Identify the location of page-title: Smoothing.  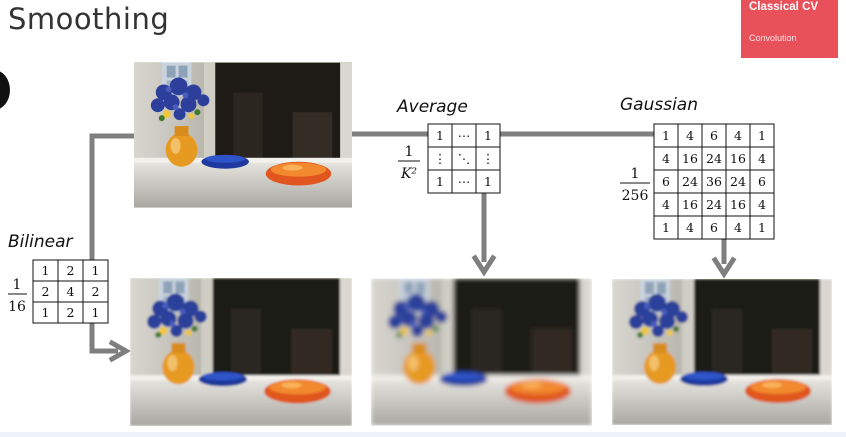
(89, 19).